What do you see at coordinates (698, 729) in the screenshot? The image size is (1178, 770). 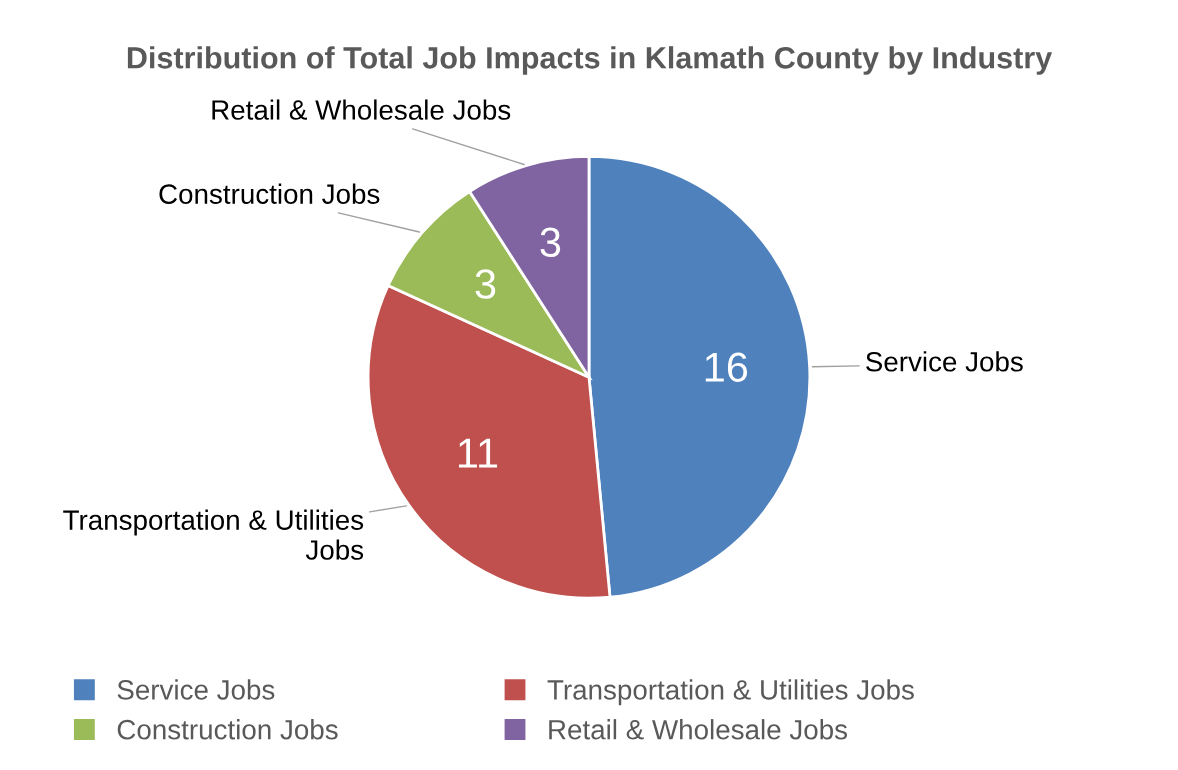 I see `legend-label: Retail & Wholesale Jobs` at bounding box center [698, 729].